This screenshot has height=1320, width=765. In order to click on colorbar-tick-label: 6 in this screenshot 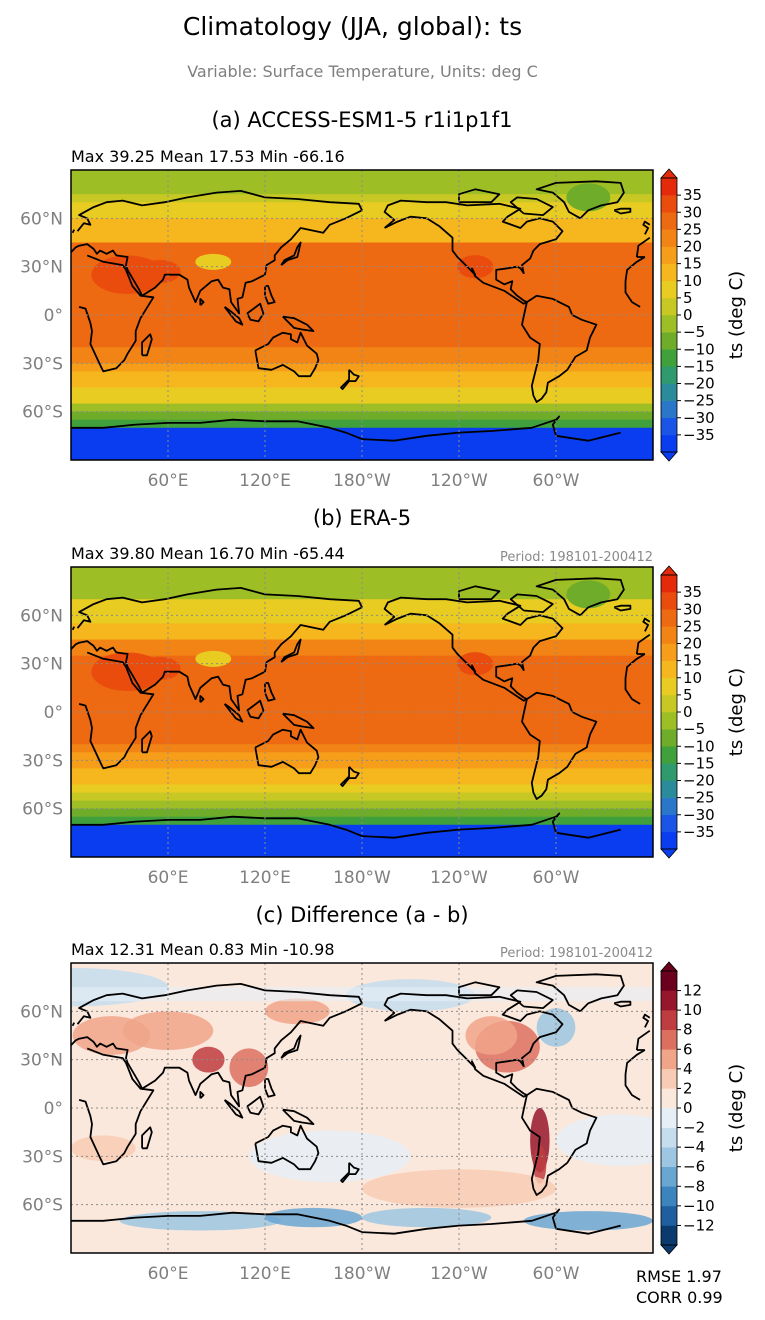, I will do `click(688, 1049)`.